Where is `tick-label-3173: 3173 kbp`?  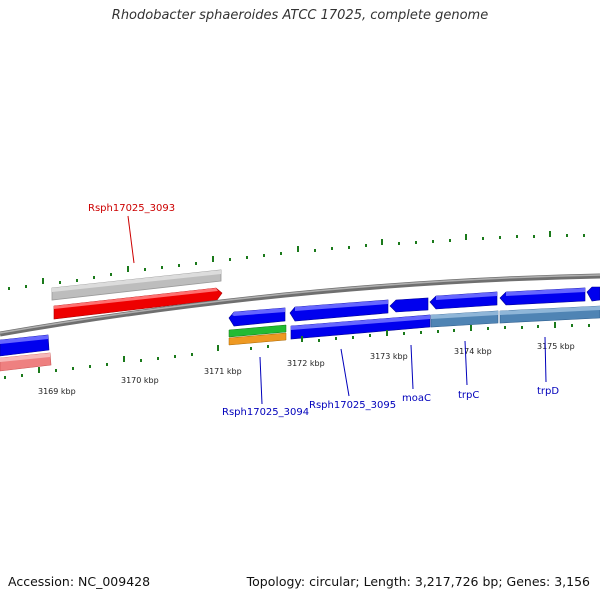 tick-label-3173: 3173 kbp is located at coordinates (389, 356).